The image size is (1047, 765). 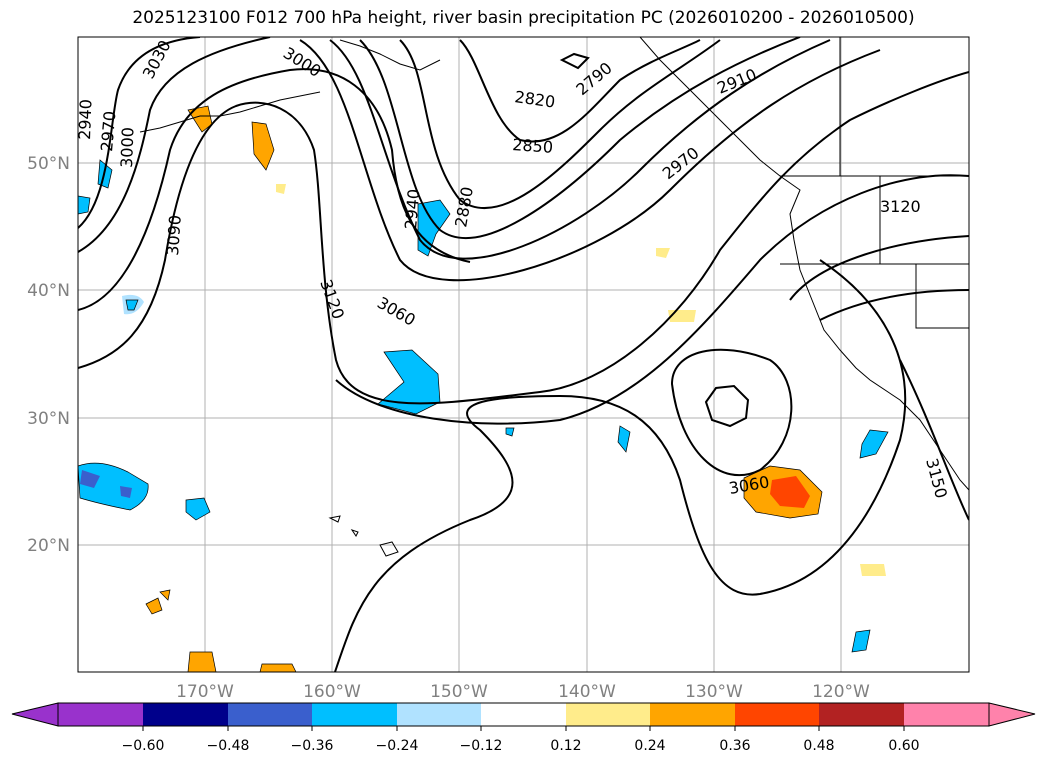 I want to click on longitude-labels: 170°W 160°W 150°W 140°W 130°W 120°W, so click(x=523, y=692).